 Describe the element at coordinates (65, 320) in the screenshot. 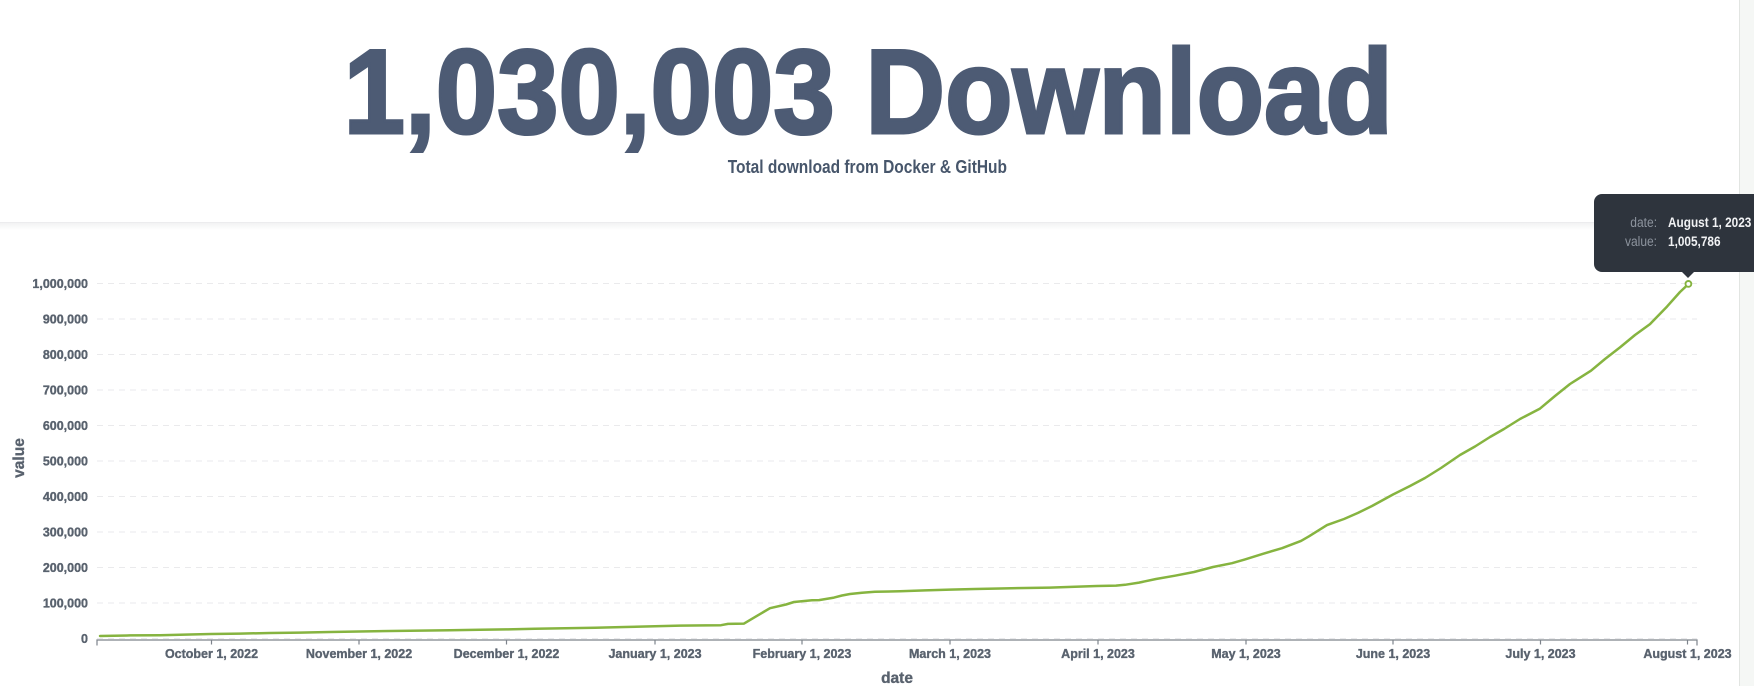

I see `svg-text: 900,000` at that location.